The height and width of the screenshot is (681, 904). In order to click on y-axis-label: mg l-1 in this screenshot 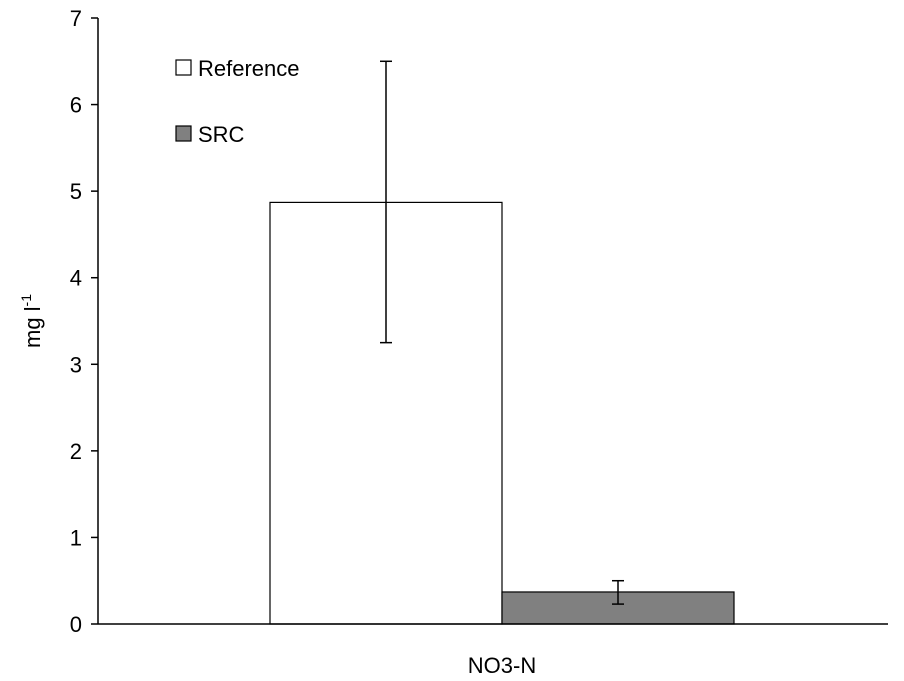, I will do `click(31, 321)`.